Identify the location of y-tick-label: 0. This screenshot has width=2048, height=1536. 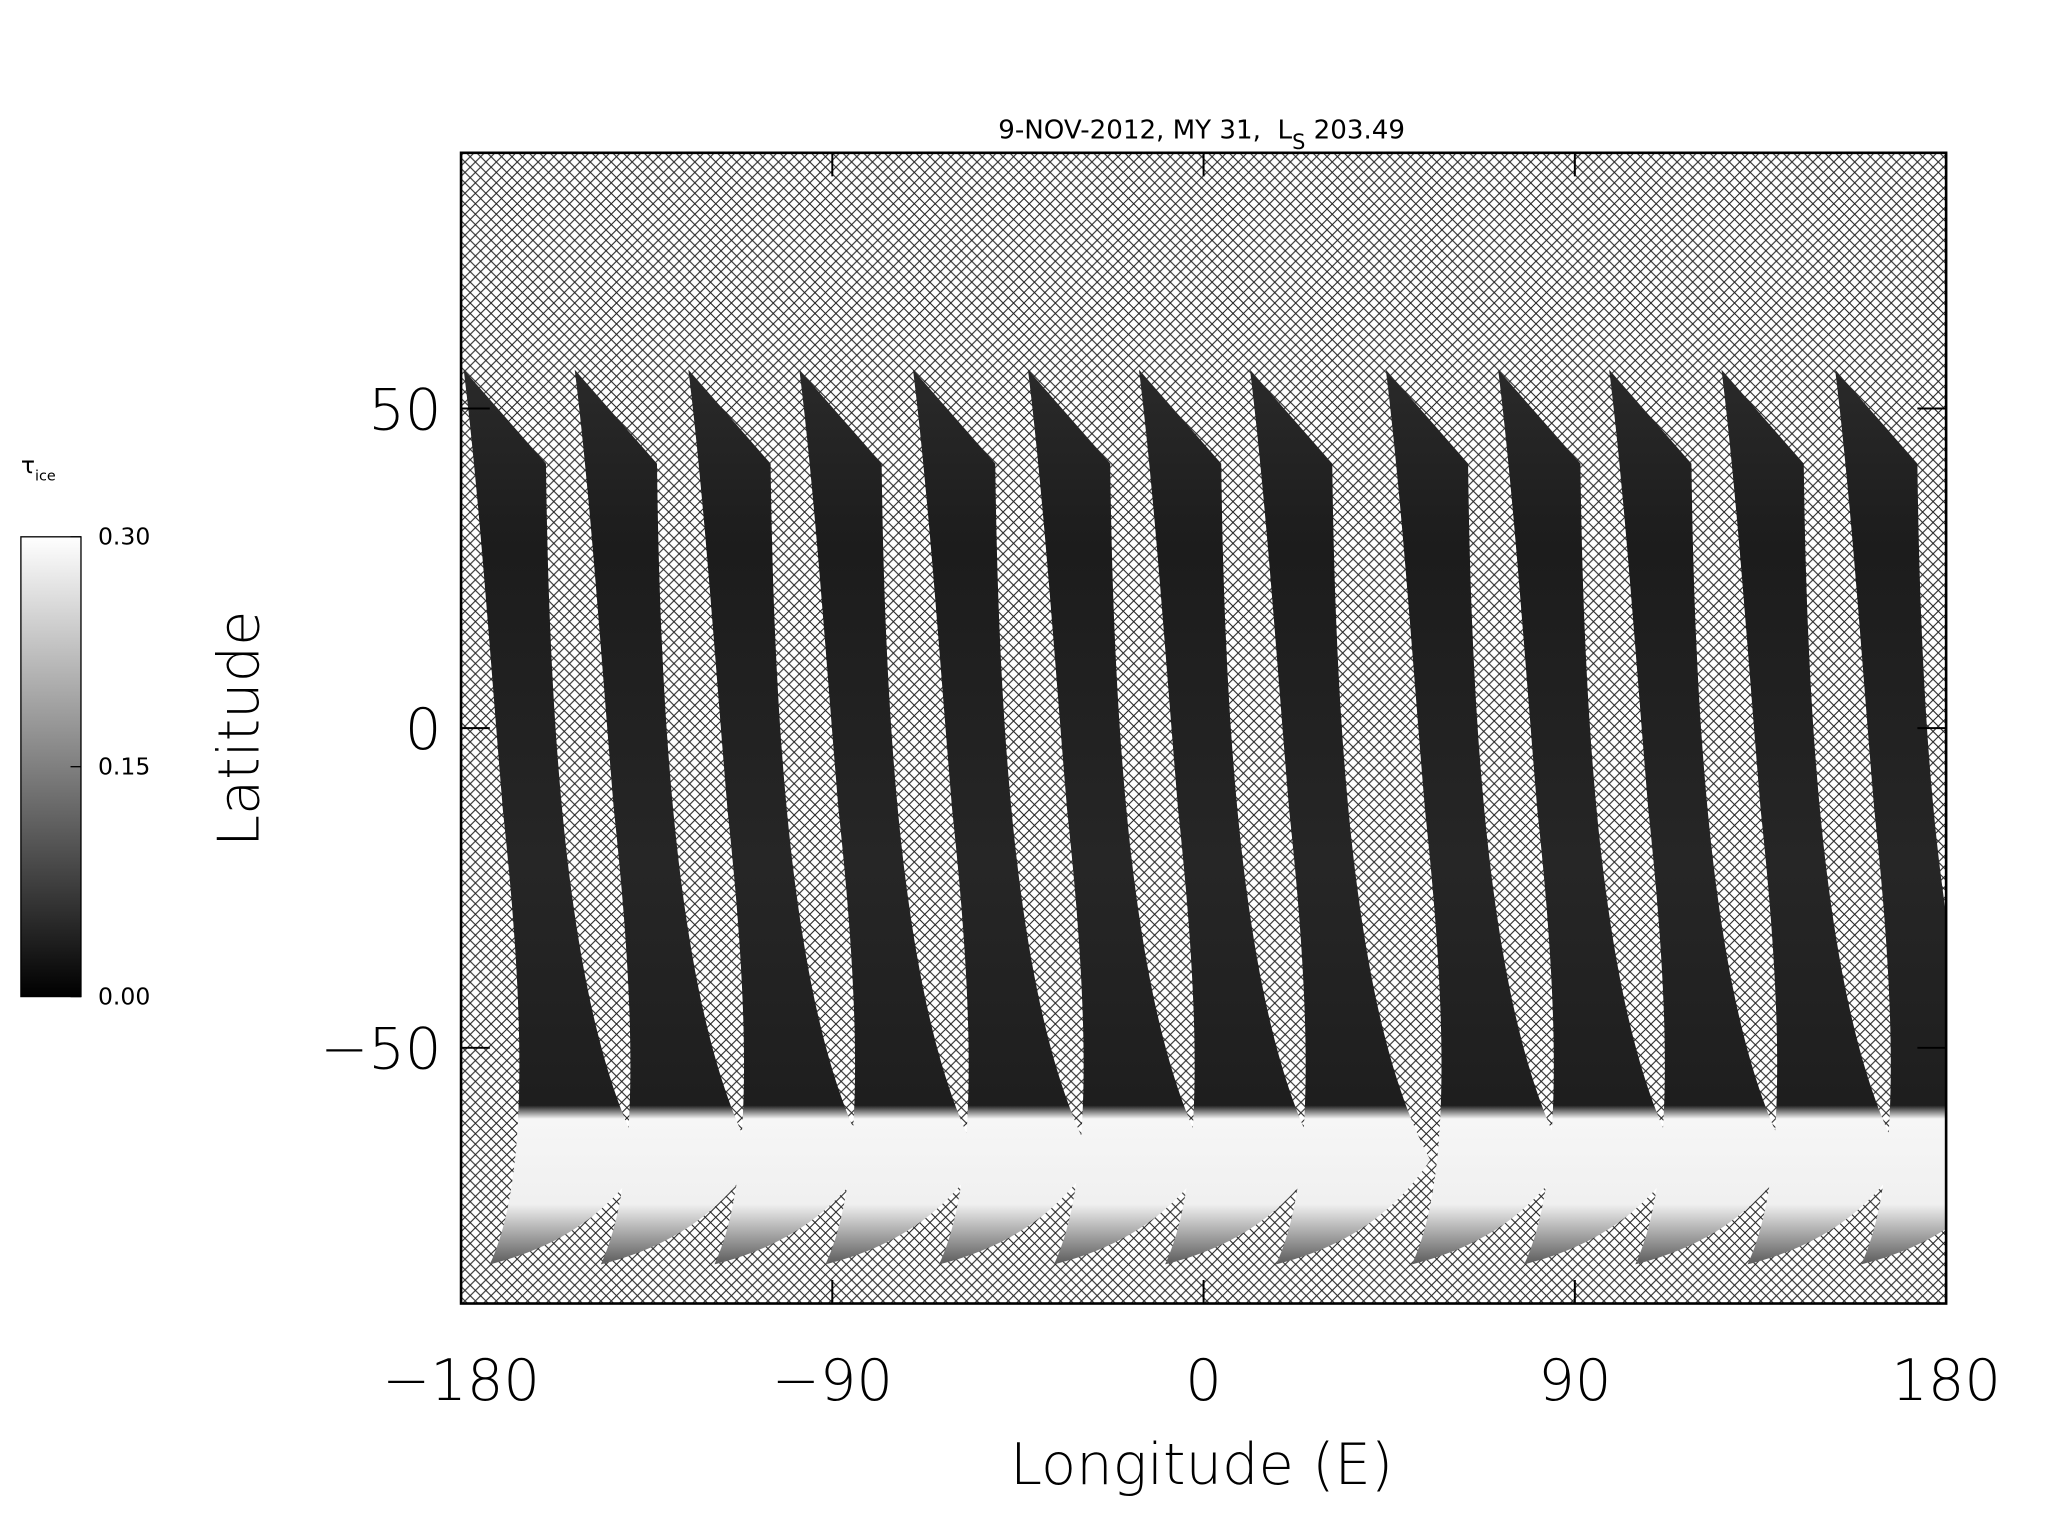
(423, 729).